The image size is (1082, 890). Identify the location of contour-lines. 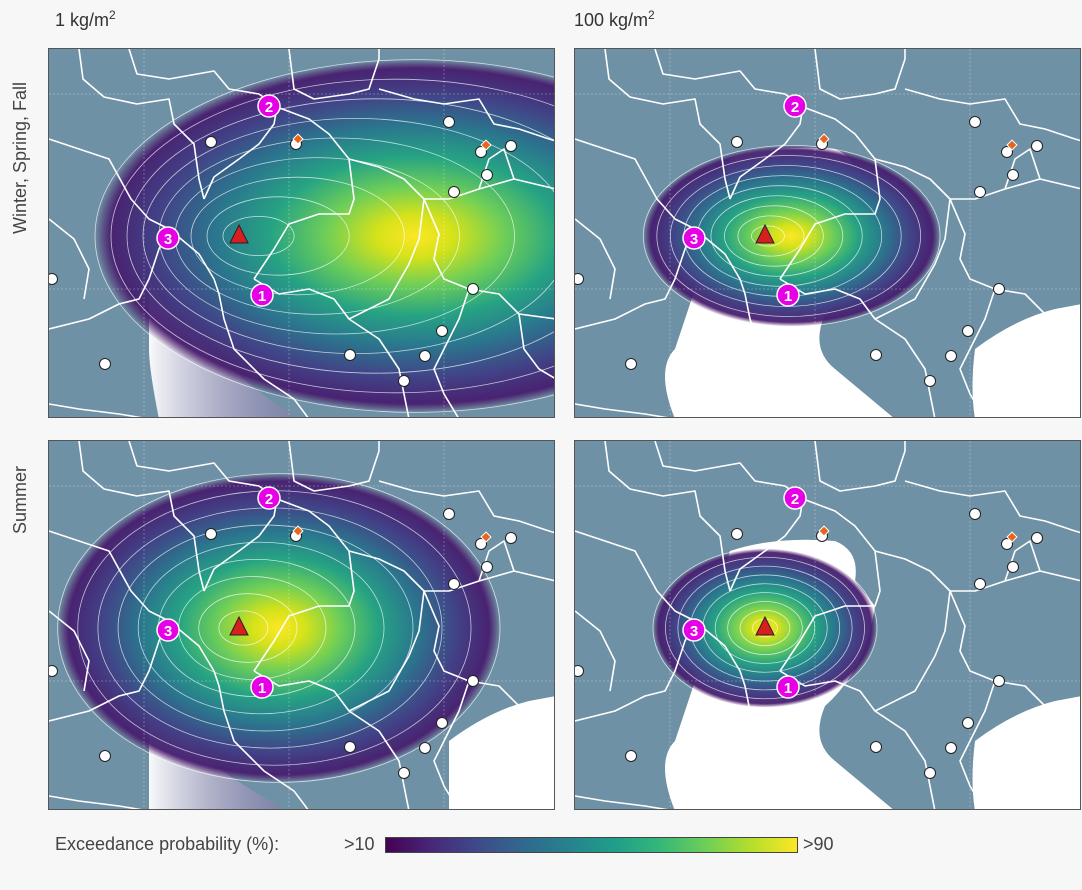
(765, 628).